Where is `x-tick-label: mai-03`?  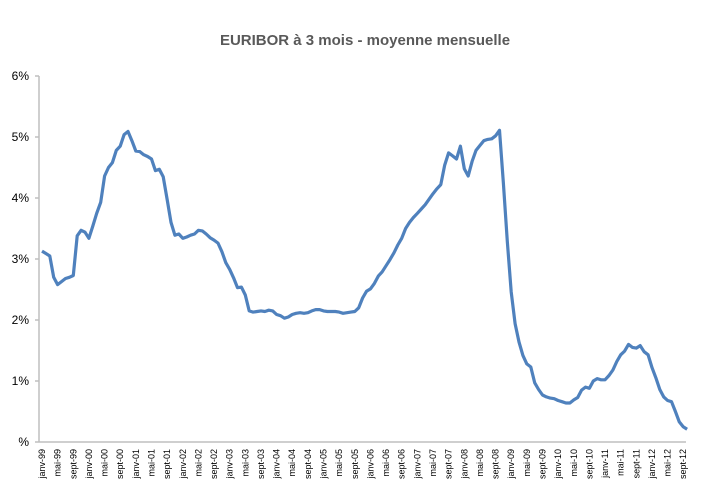 x-tick-label: mai-03 is located at coordinates (245, 463).